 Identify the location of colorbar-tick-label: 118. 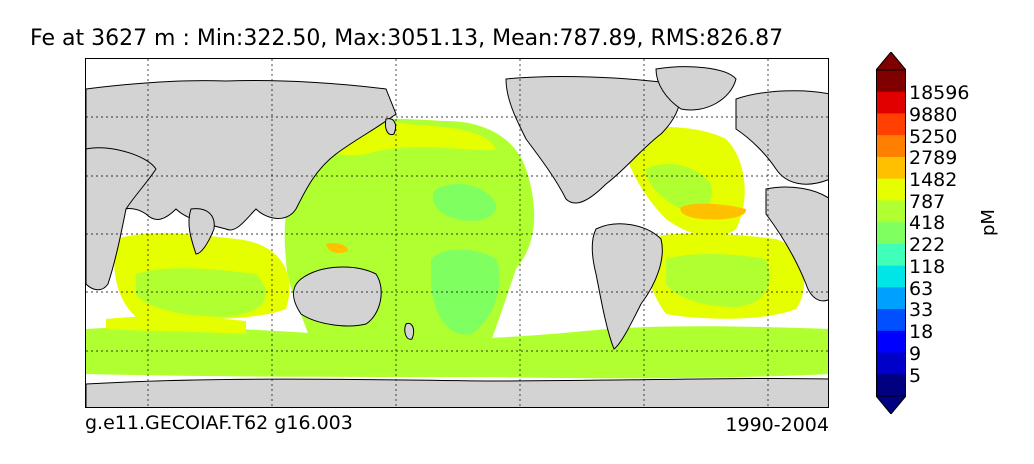
(927, 266).